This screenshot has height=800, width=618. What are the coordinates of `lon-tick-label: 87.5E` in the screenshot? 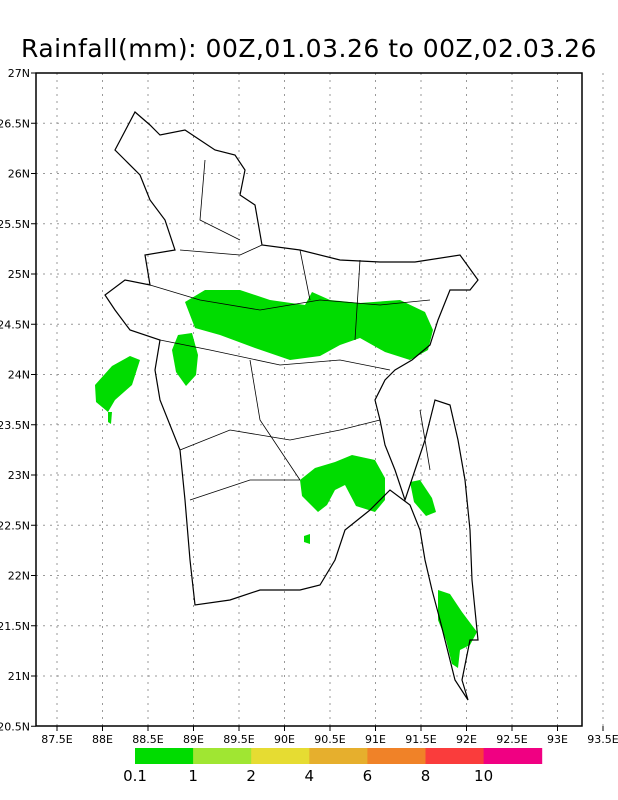 It's located at (56, 739).